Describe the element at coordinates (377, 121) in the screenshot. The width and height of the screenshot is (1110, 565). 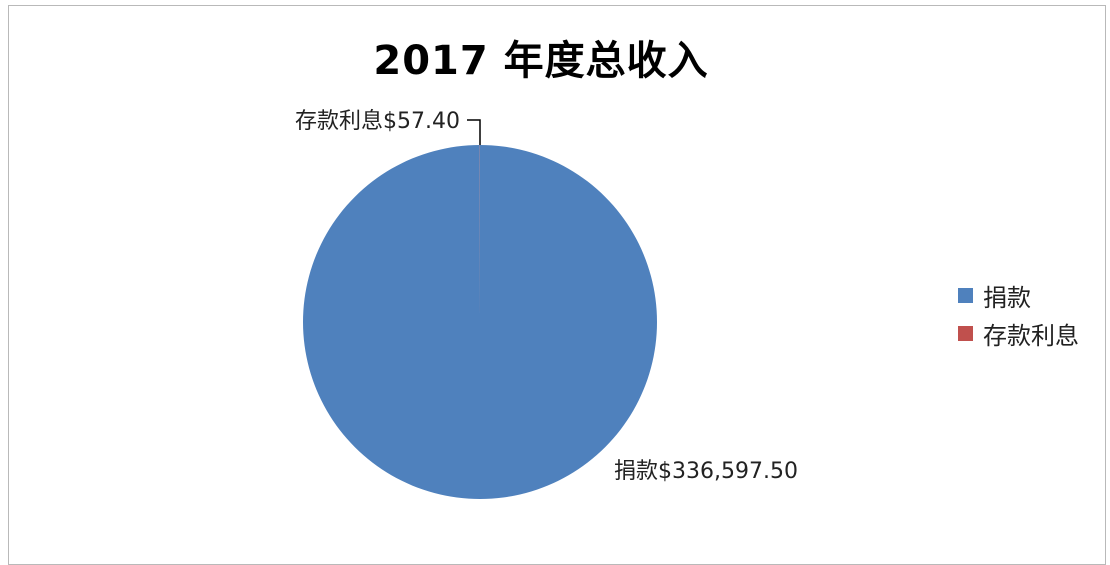
I see `data-label-interest: 存款利息$57.40` at that location.